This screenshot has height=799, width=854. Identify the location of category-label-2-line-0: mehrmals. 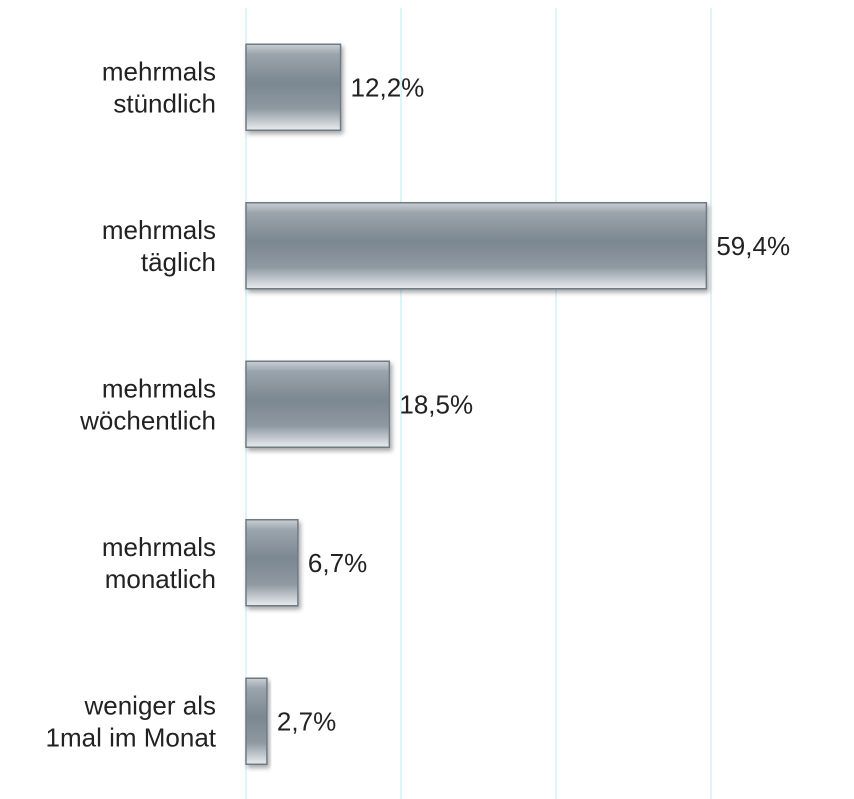
(159, 388).